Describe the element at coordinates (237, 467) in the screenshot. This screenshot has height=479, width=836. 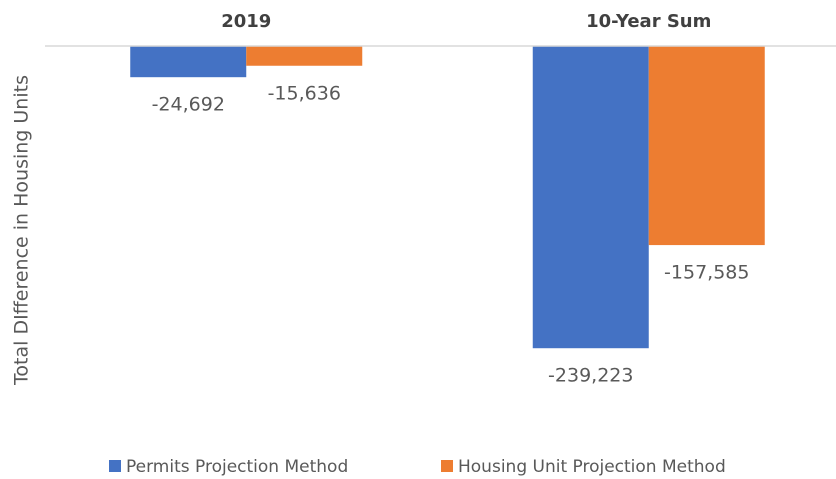
I see `legend-label: Permits Projection Method` at that location.